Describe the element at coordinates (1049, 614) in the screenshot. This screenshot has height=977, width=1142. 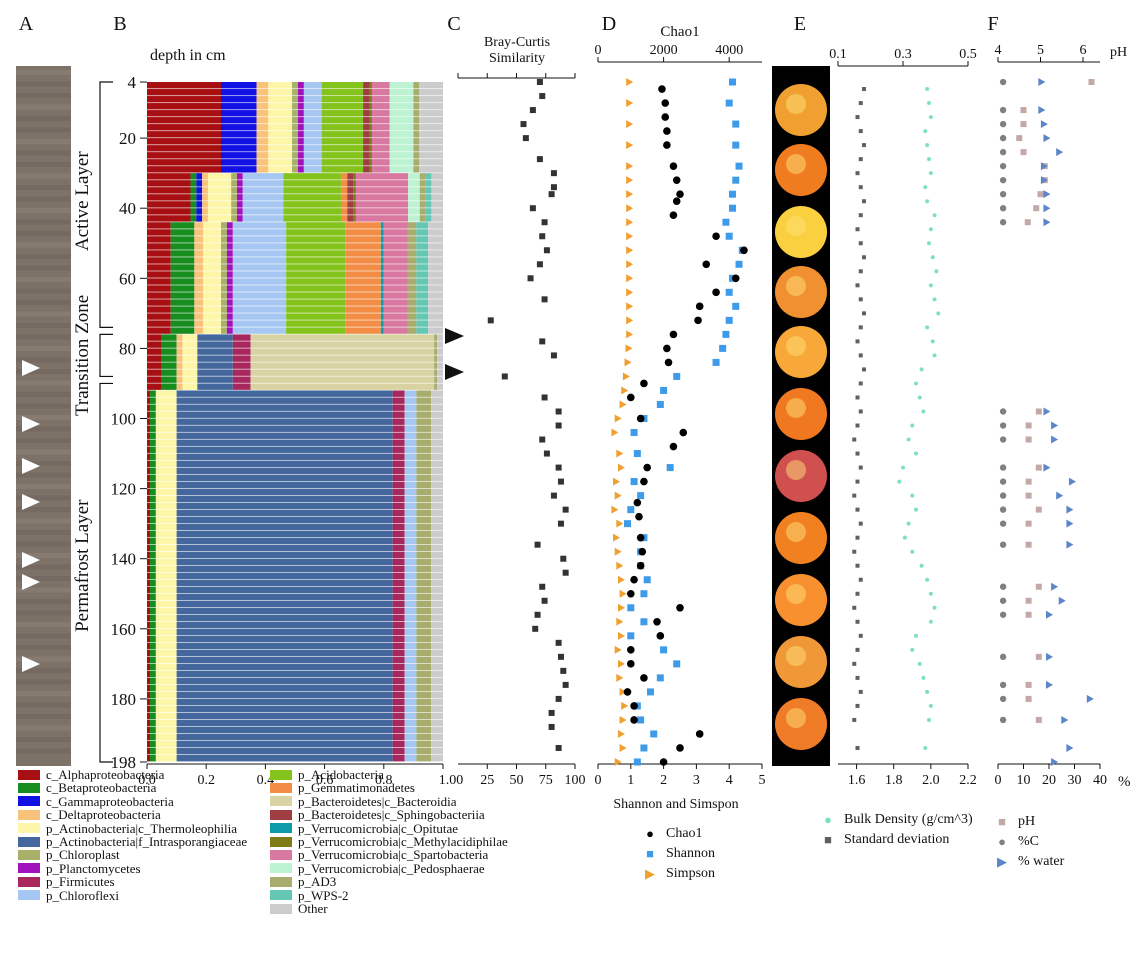
I see `water-point` at that location.